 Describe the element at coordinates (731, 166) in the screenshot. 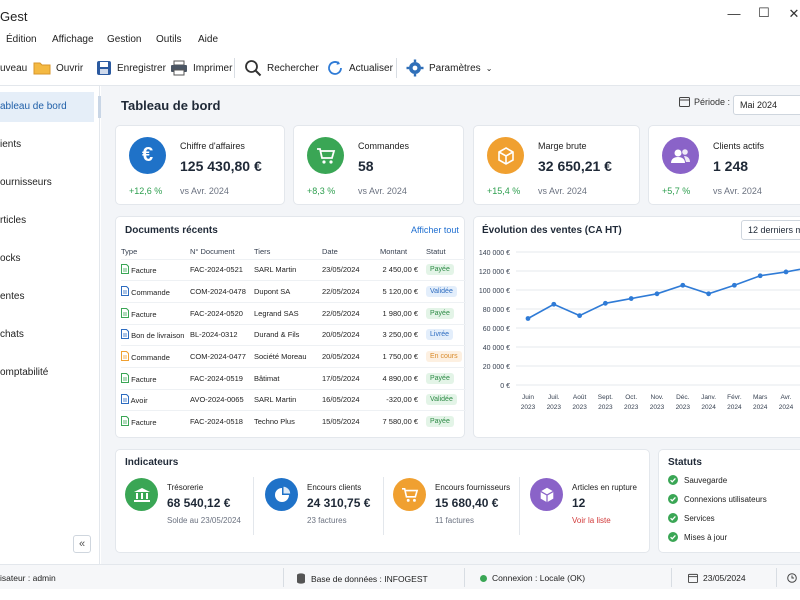

I see `kpi-value: 1 248` at that location.